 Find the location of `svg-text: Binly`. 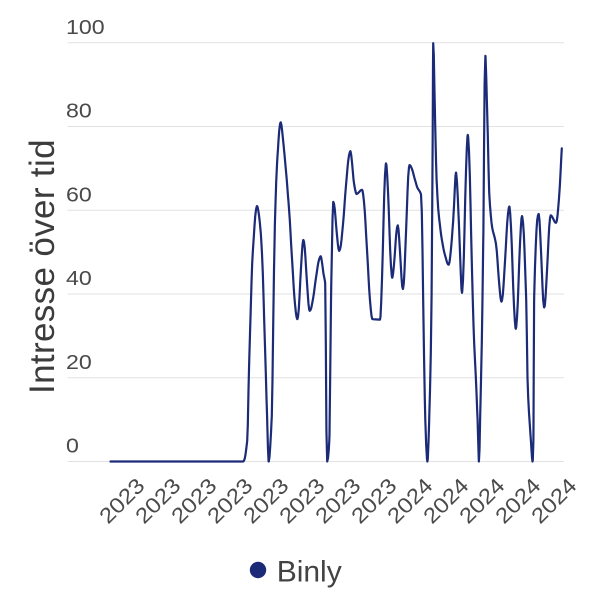

svg-text: Binly is located at coordinates (309, 572).